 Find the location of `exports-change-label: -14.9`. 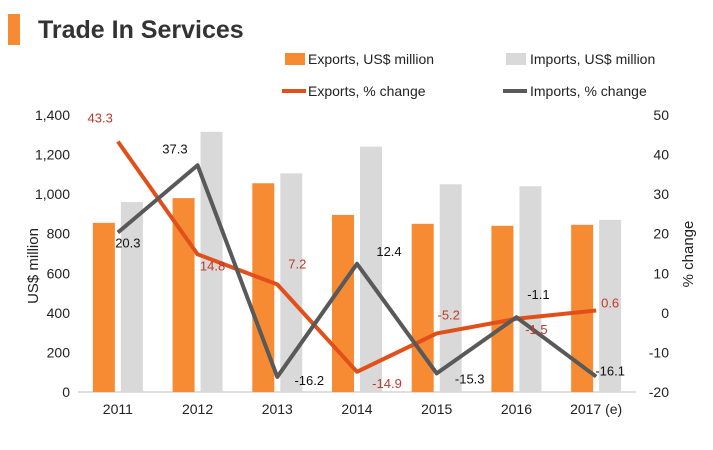

exports-change-label: -14.9 is located at coordinates (387, 383).